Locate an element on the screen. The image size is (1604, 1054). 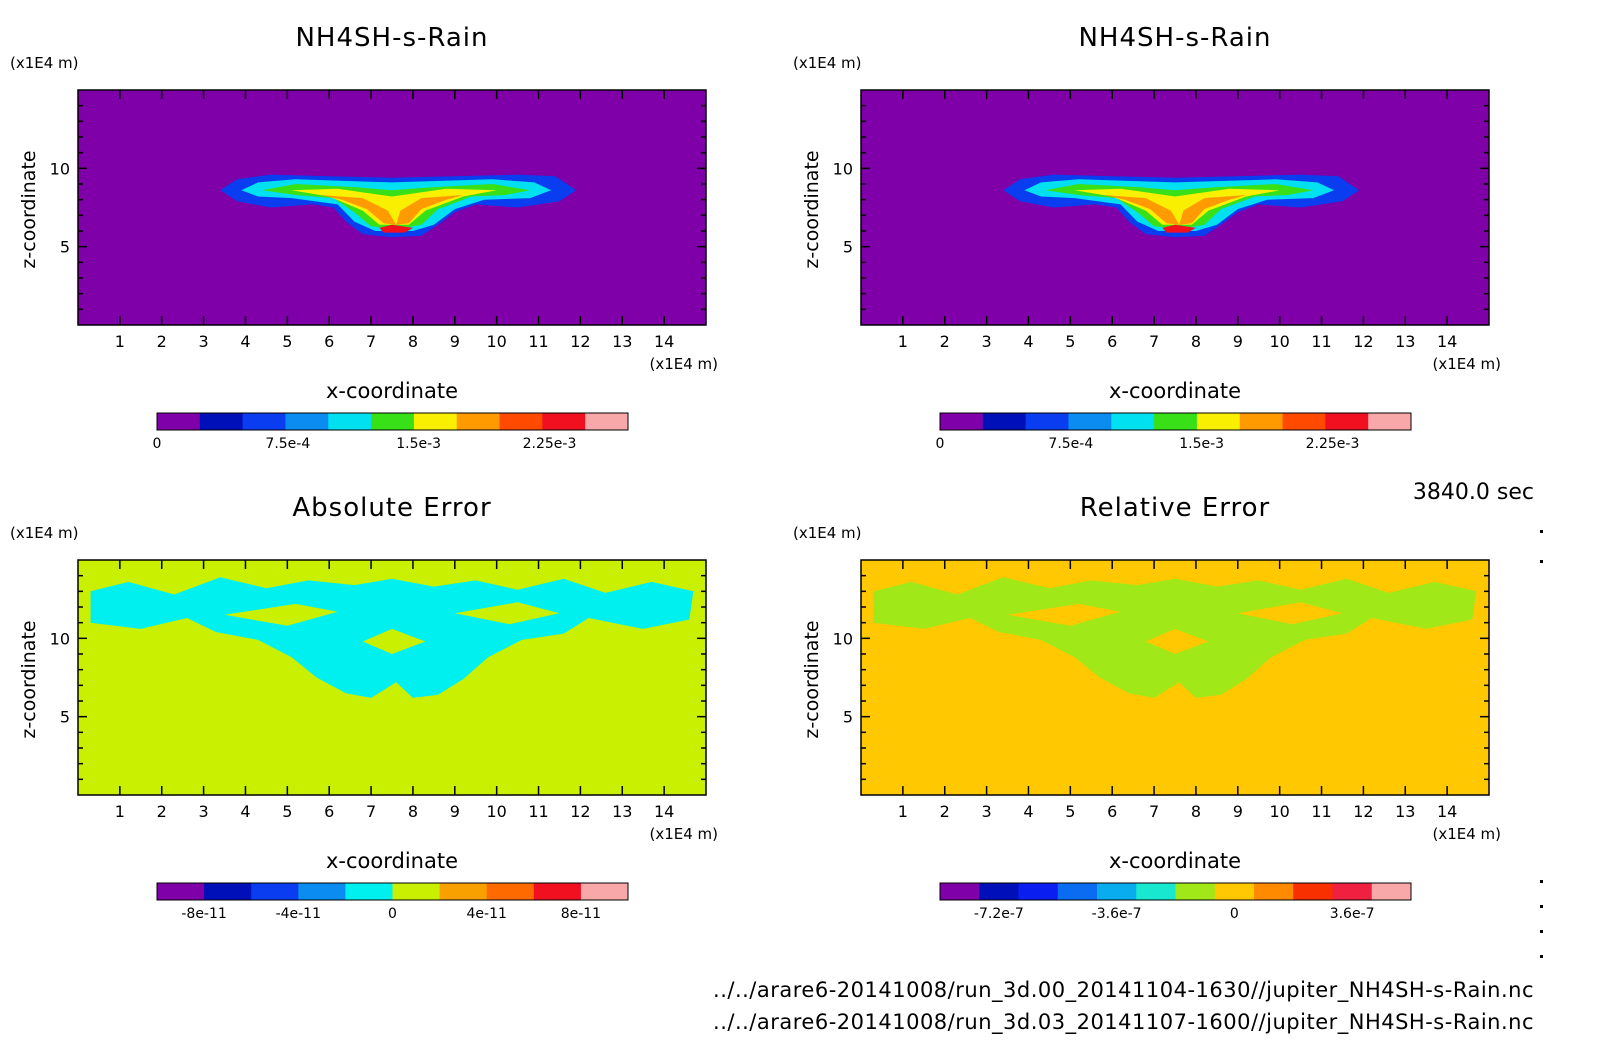
x-tick-label: 13 is located at coordinates (1405, 341).